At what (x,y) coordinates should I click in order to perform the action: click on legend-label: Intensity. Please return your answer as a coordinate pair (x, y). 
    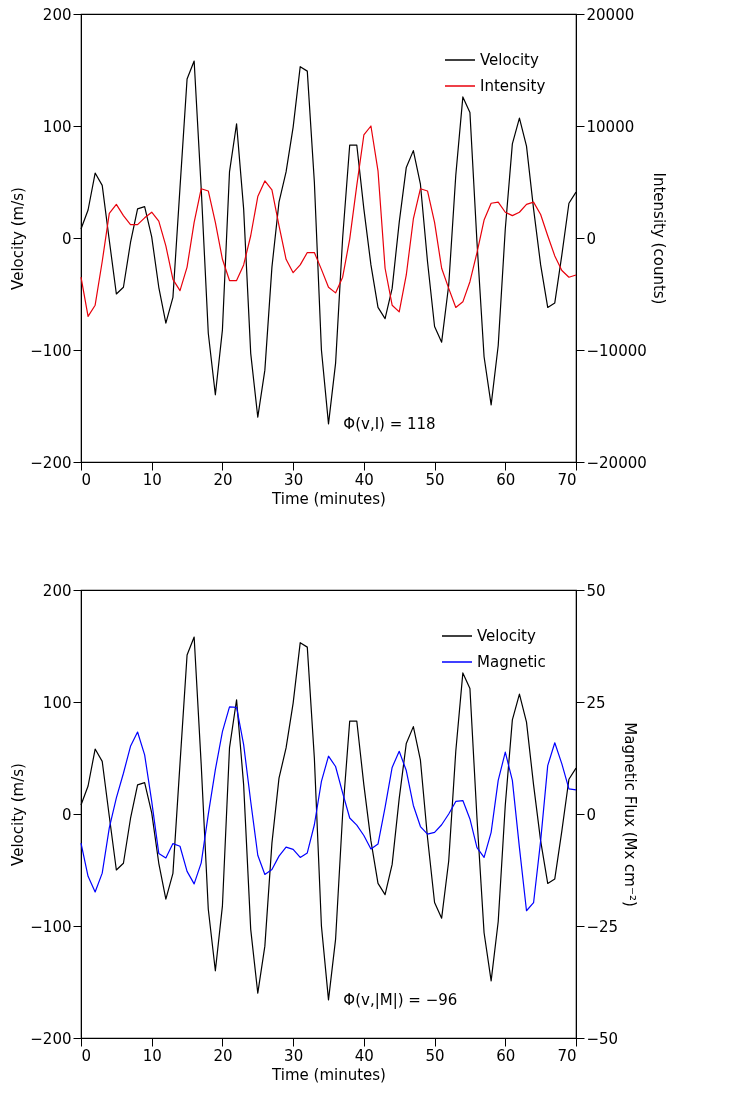
    Looking at the image, I should click on (513, 86).